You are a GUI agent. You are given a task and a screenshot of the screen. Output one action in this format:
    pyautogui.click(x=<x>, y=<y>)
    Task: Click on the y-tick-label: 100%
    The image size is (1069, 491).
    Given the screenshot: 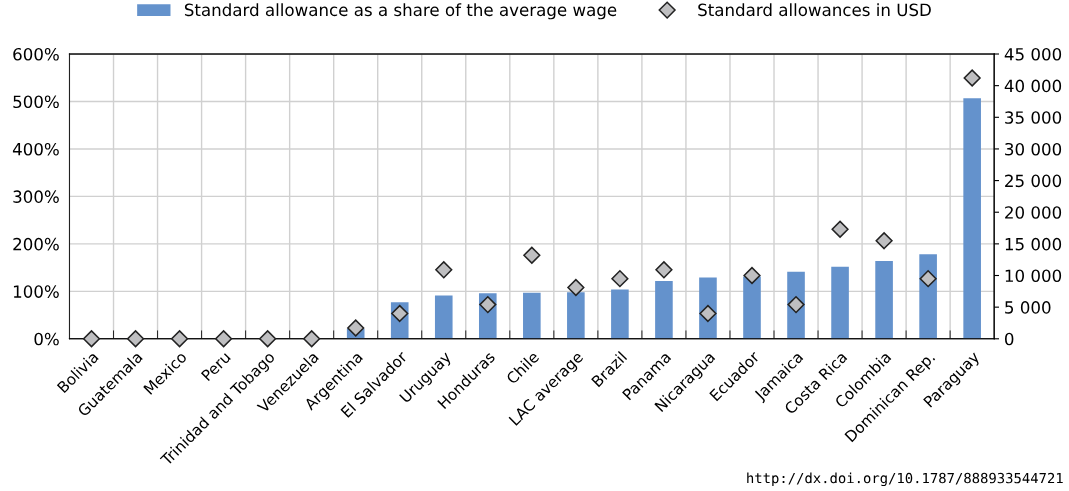 What is the action you would take?
    pyautogui.click(x=36, y=291)
    